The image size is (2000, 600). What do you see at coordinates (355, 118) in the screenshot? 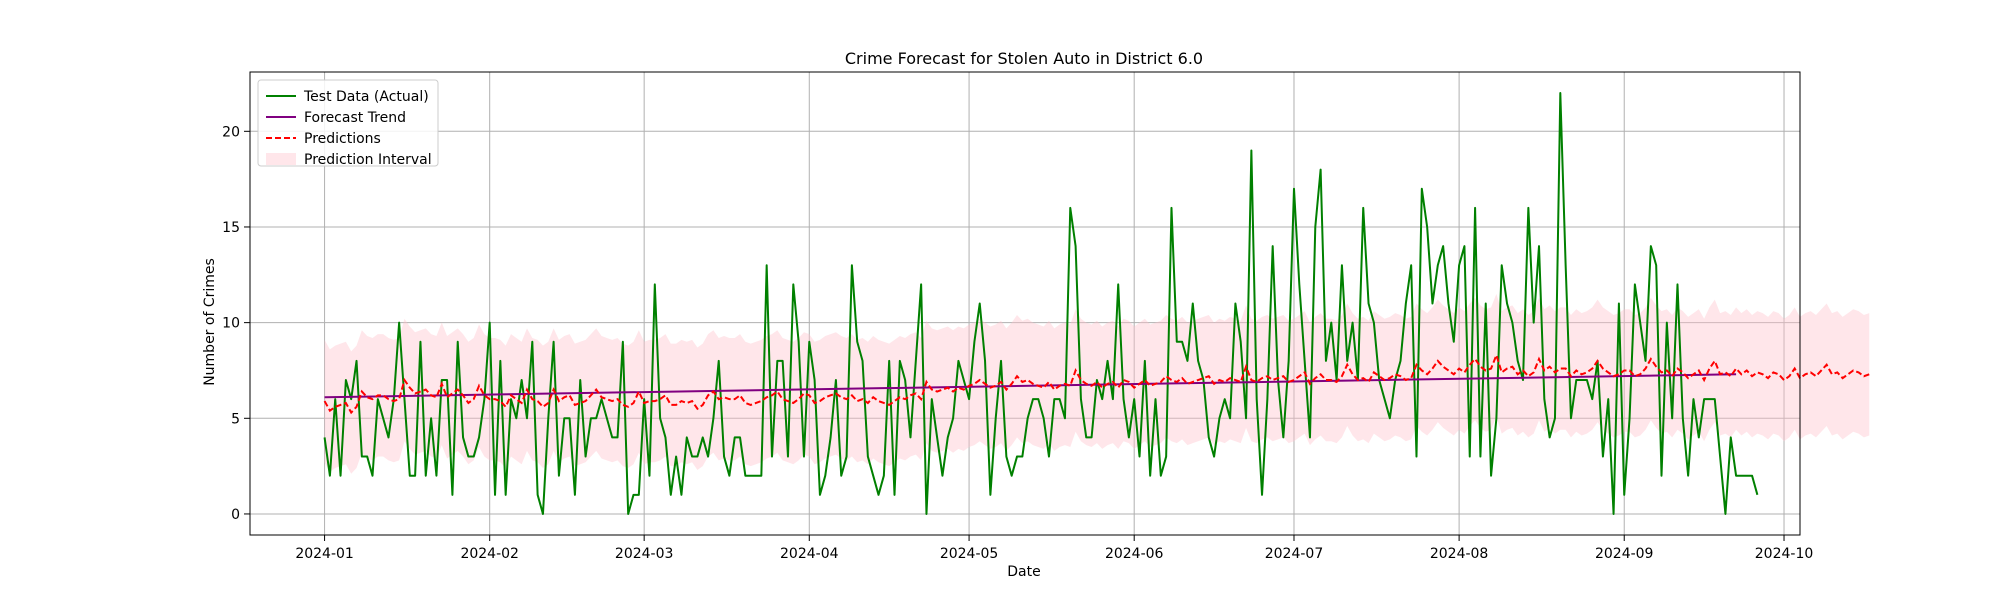
I see `legend-label: Forecast Trend` at bounding box center [355, 118].